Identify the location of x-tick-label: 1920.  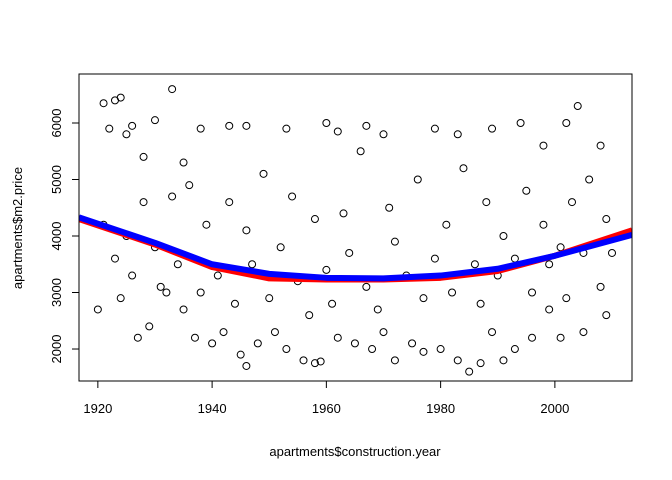
(97, 408).